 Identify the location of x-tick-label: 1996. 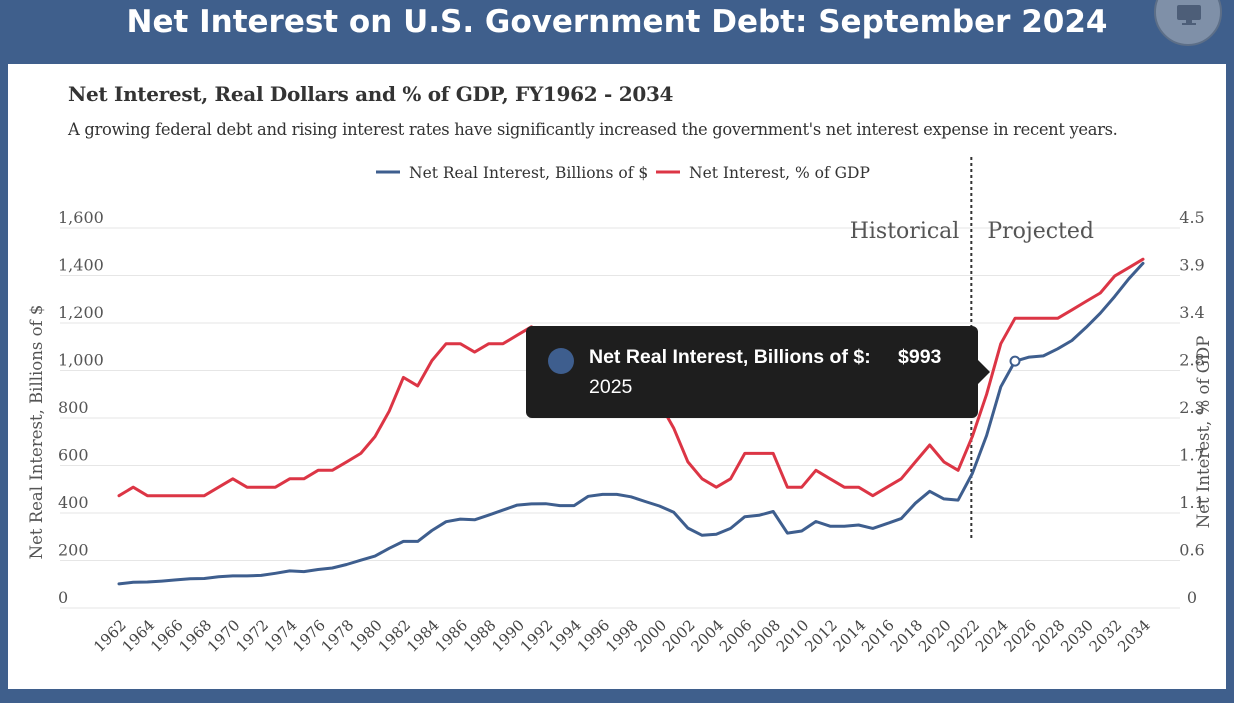
(594, 636).